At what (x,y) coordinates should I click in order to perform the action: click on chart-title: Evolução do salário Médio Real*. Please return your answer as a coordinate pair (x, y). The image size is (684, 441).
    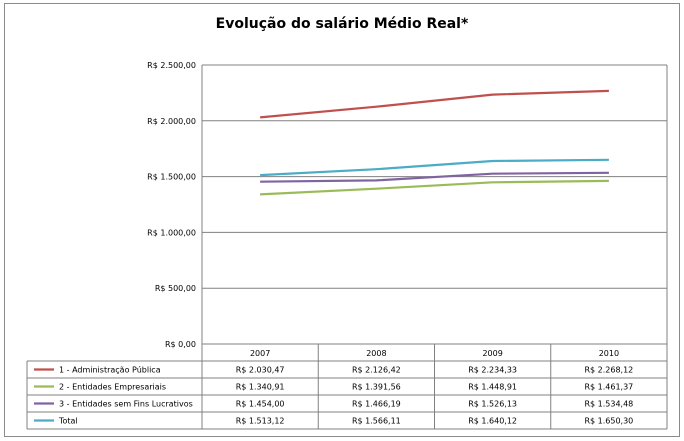
    Looking at the image, I should click on (342, 24).